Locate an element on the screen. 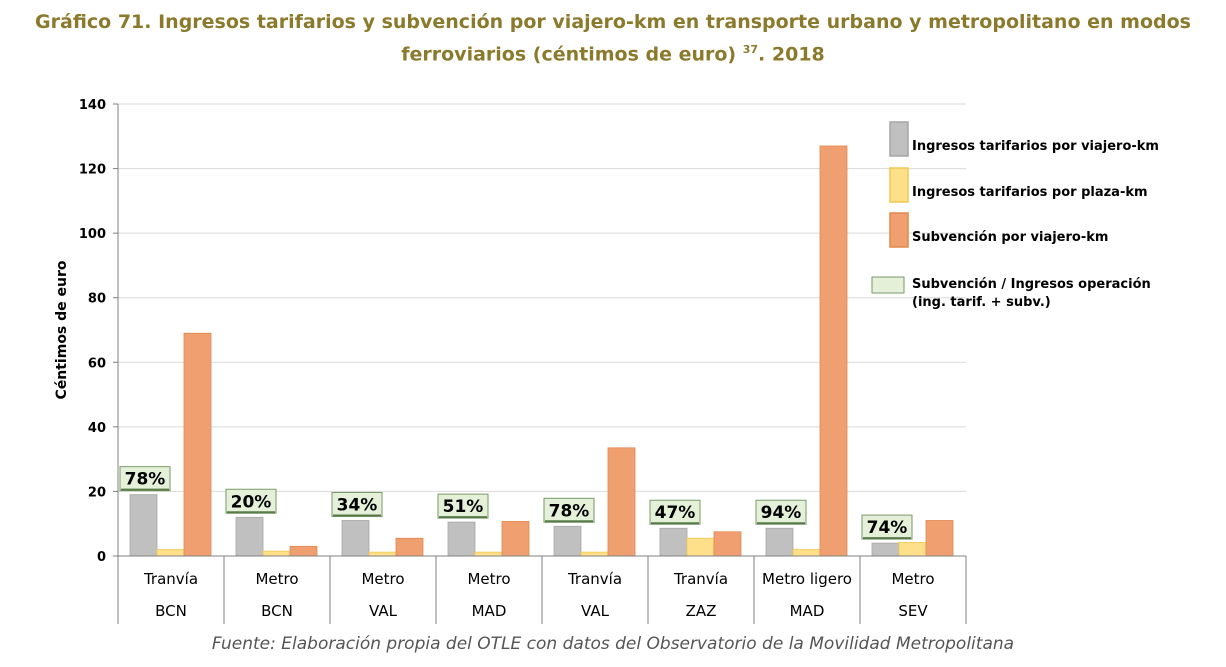 The height and width of the screenshot is (667, 1226). y-tick-label: 120 is located at coordinates (92, 170).